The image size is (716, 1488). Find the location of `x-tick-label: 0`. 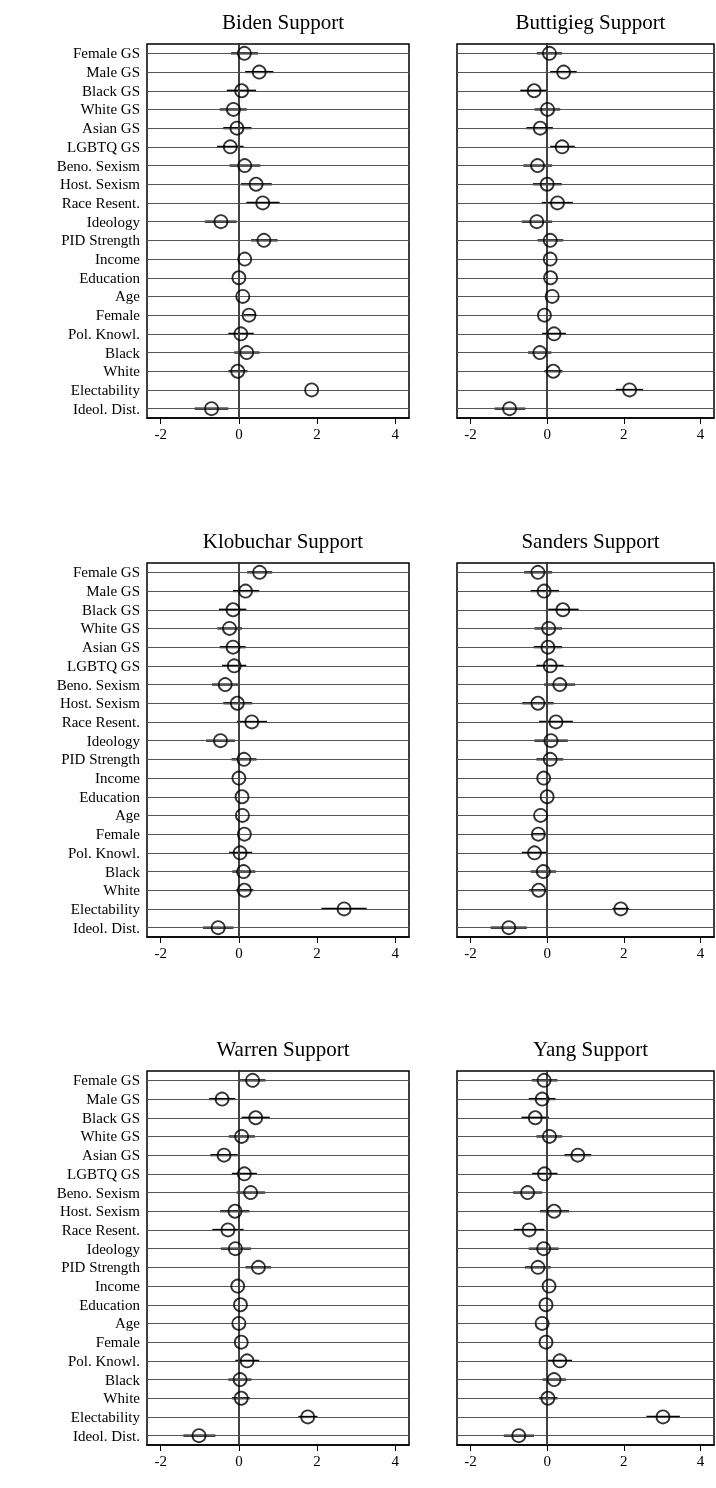

x-tick-label: 0 is located at coordinates (239, 952).